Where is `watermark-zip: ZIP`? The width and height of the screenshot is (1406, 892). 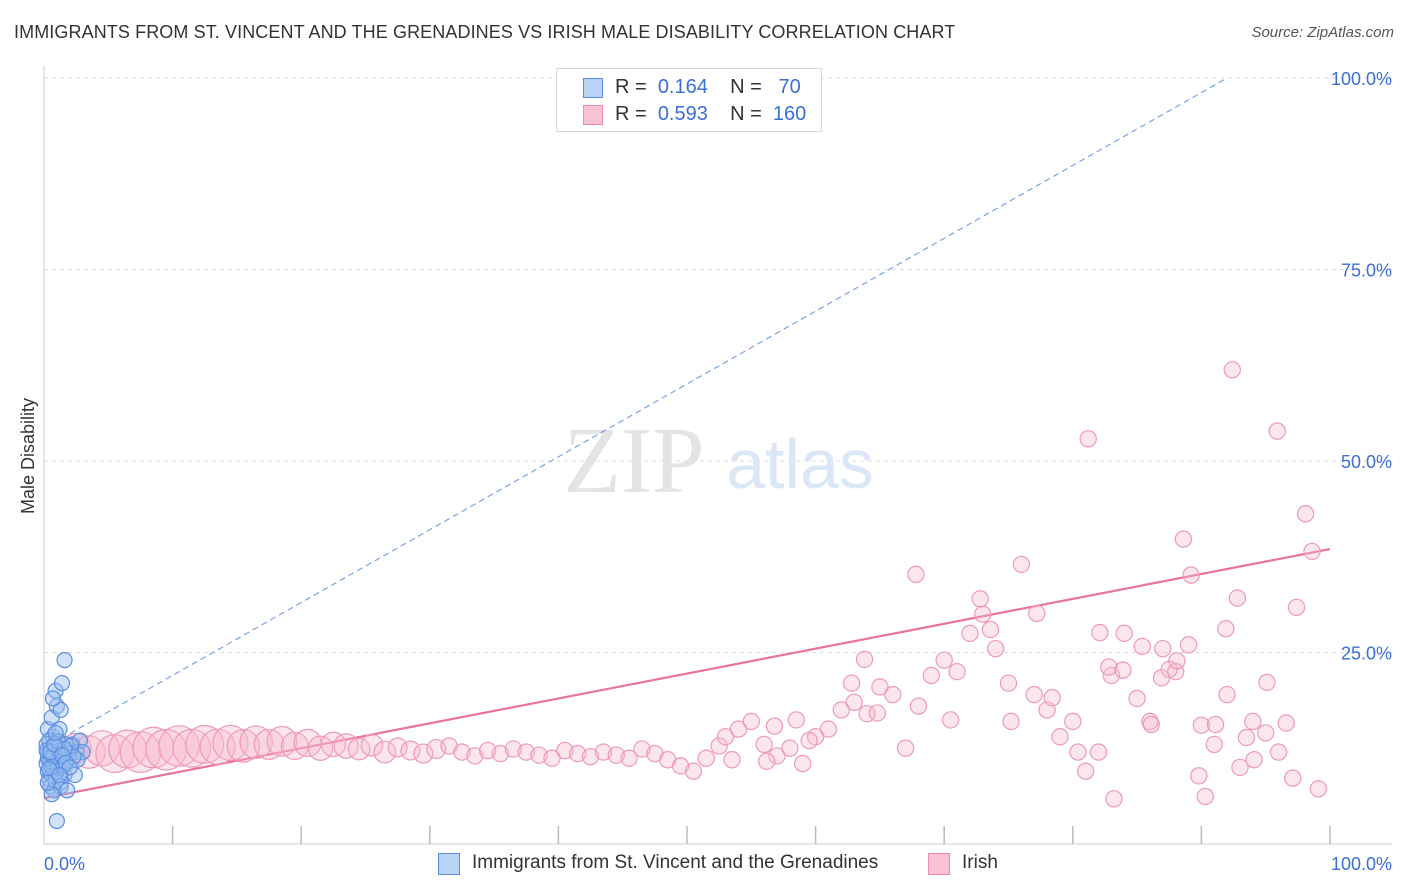
watermark-zip: ZIP is located at coordinates (634, 461).